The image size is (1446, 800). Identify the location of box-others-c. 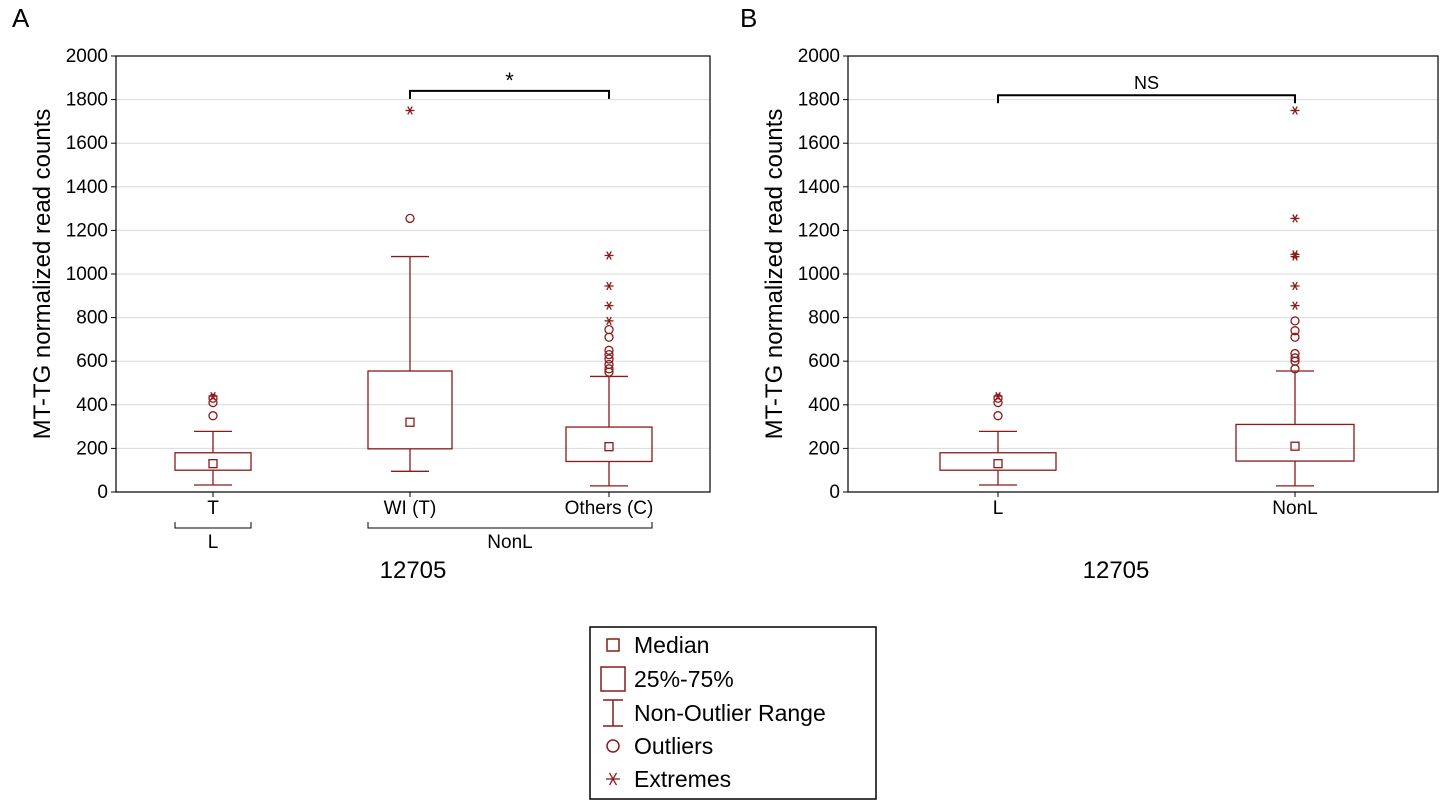
(609, 369).